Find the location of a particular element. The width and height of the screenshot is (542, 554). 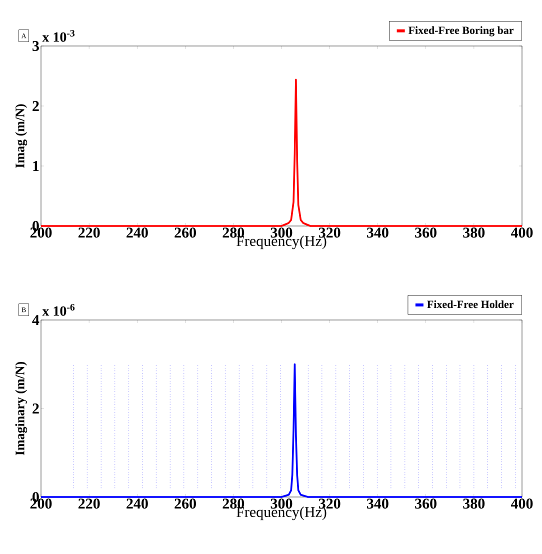

legend-label: Fixed-Free Holder is located at coordinates (470, 304).